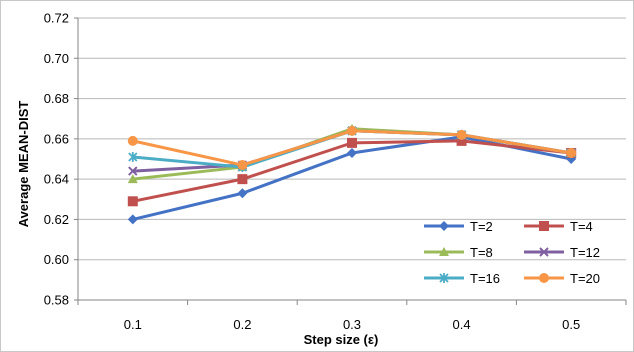 The image size is (634, 352). I want to click on y-axis-title: Average MEAN-DIST, so click(23, 164).